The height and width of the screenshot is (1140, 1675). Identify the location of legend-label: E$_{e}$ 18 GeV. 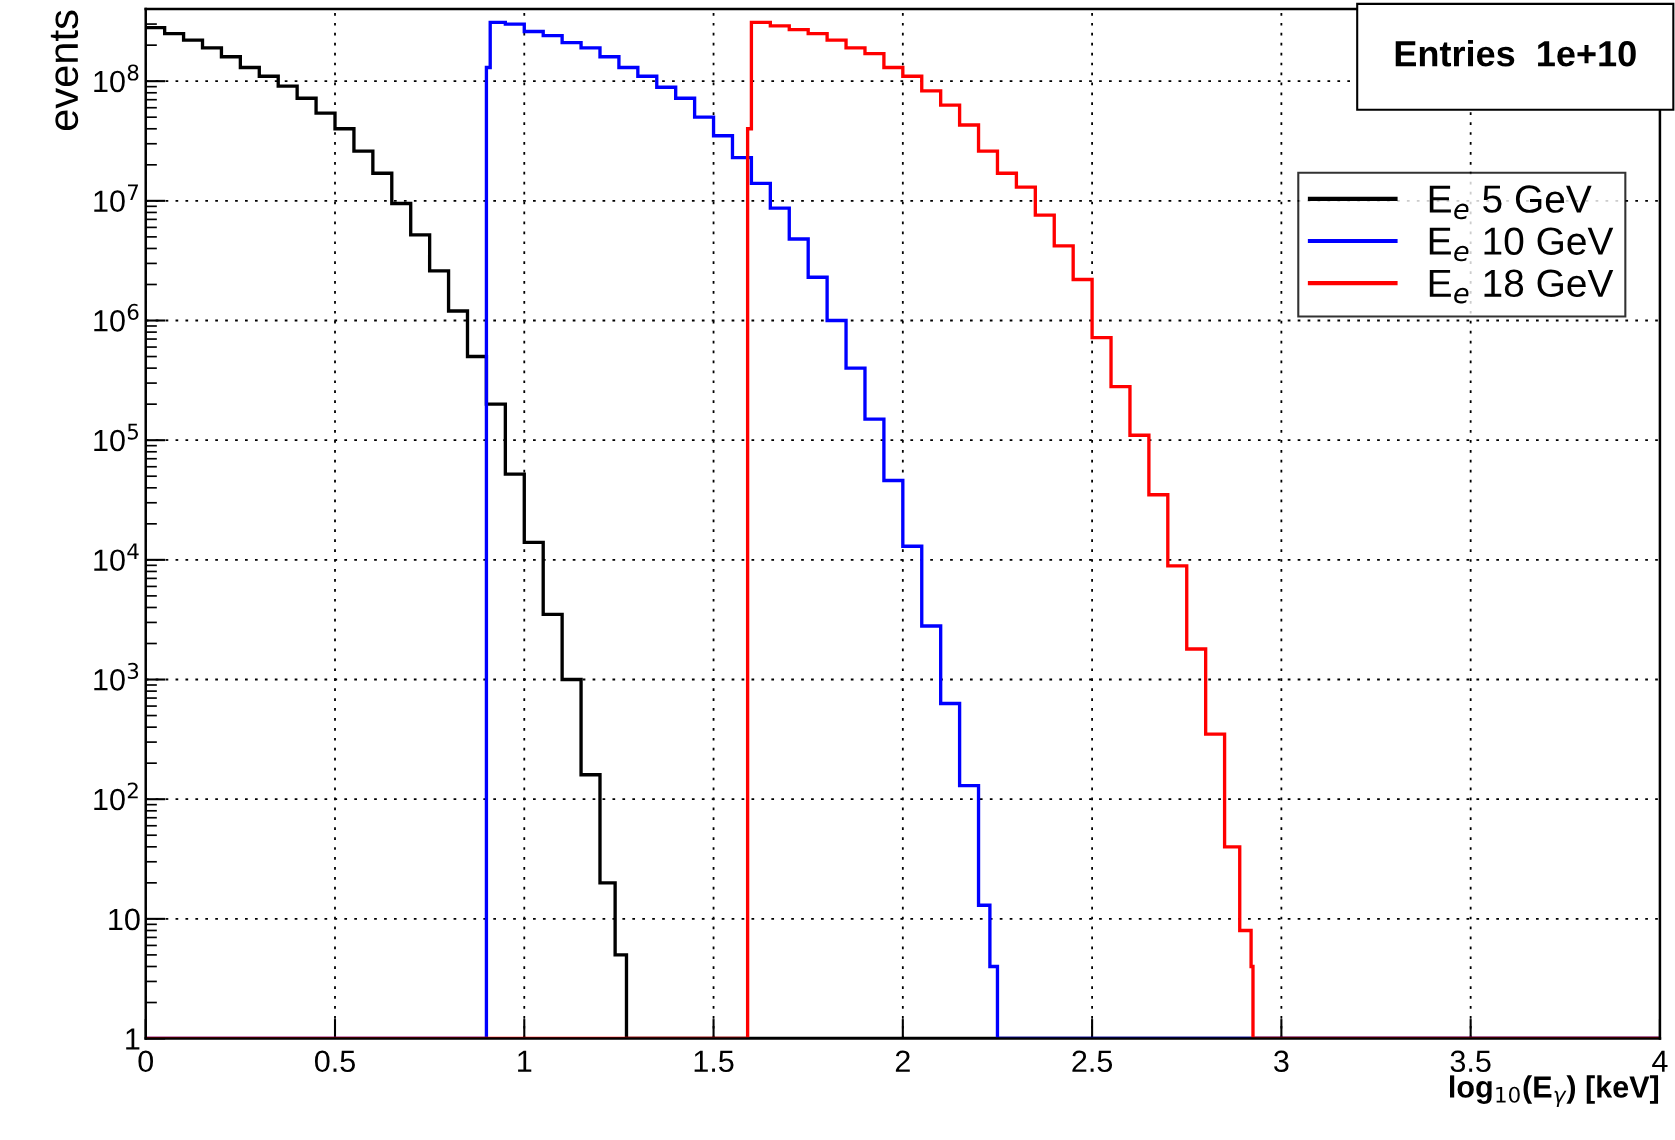
(1521, 286).